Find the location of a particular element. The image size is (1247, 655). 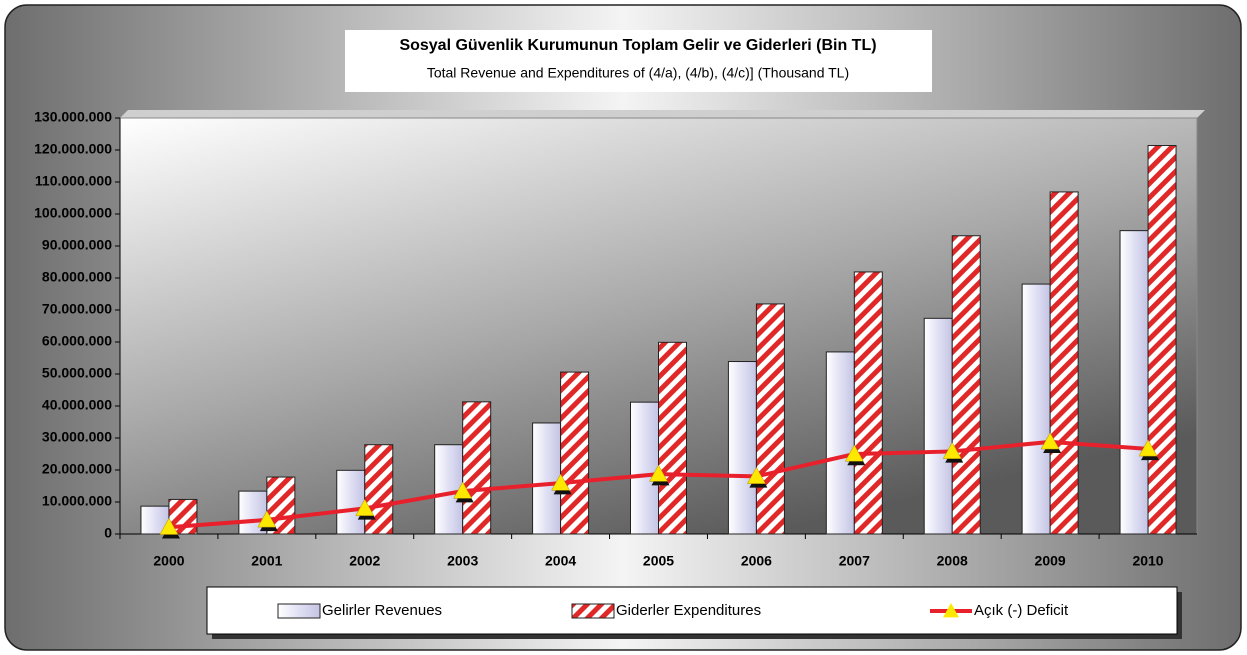

y-tick-label: 80.000.000 is located at coordinates (77, 277).